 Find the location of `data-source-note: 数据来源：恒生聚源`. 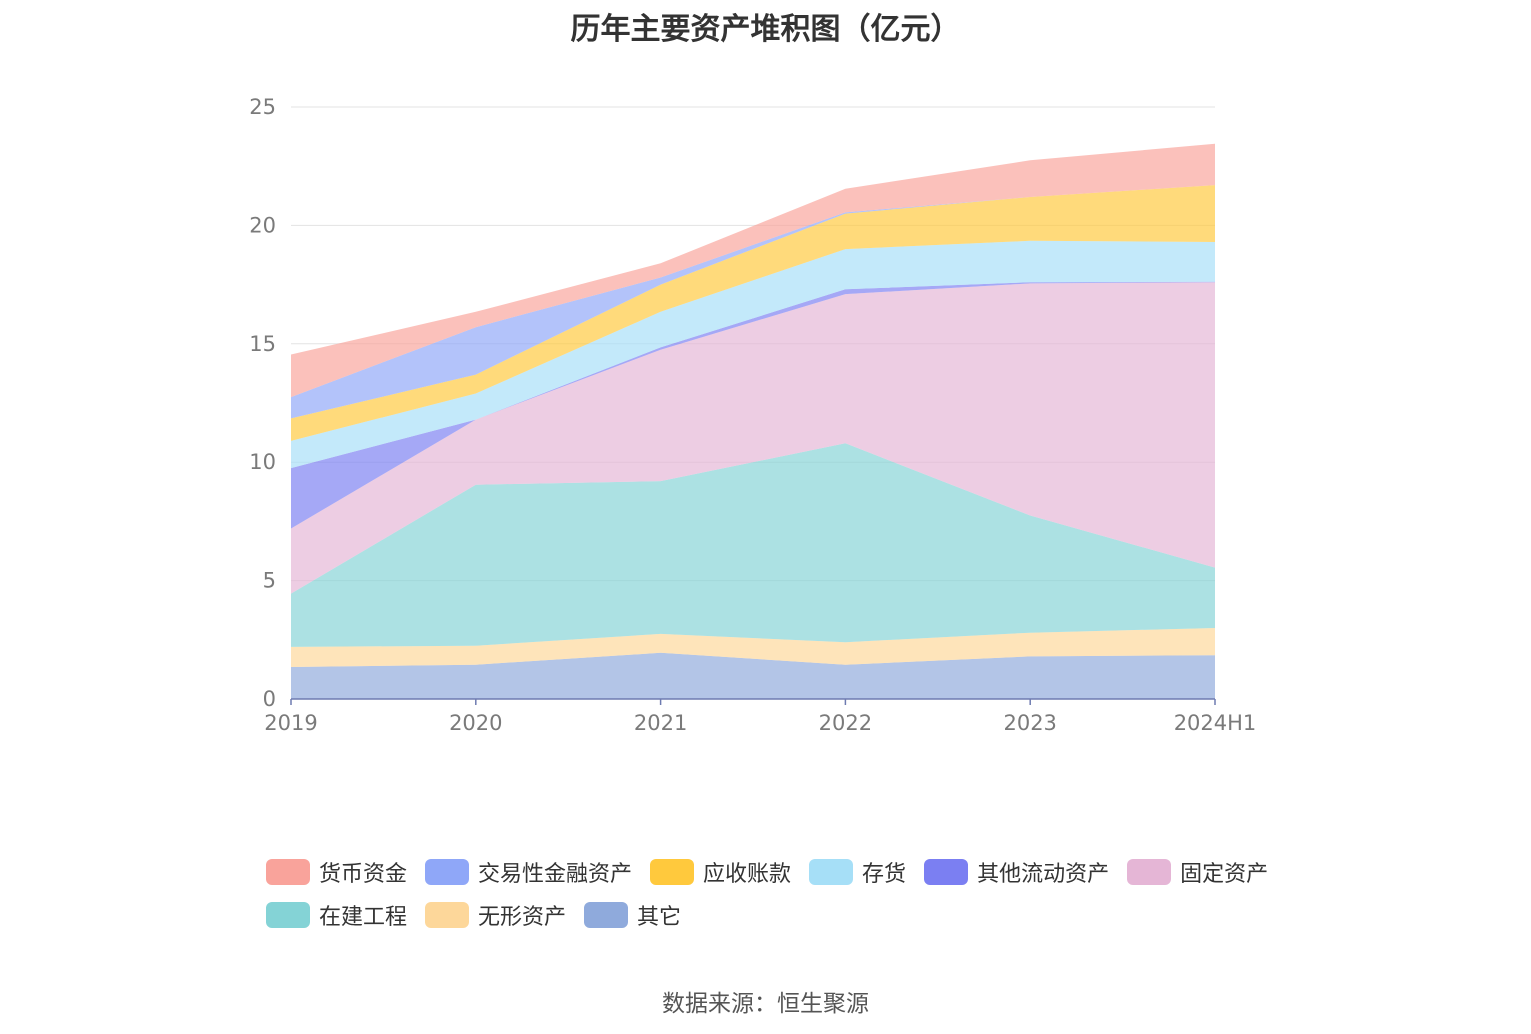

data-source-note: 数据来源：恒生聚源 is located at coordinates (765, 1004).